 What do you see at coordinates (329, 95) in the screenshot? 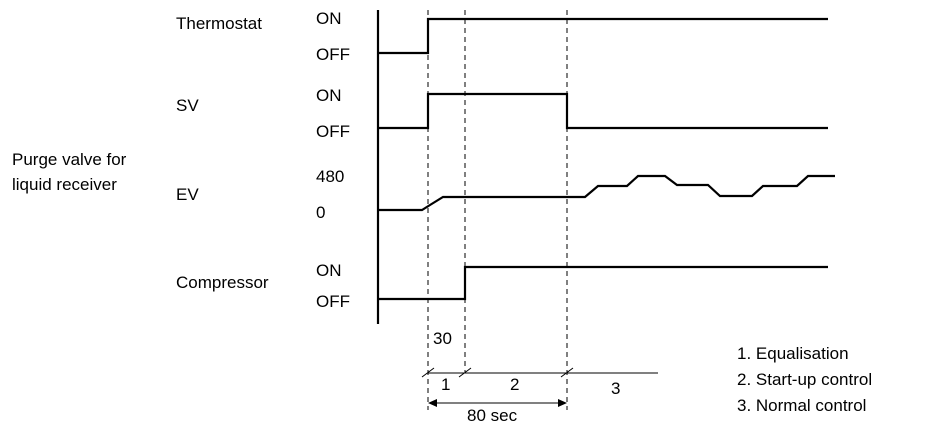
I see `sv-high-label: ON` at bounding box center [329, 95].